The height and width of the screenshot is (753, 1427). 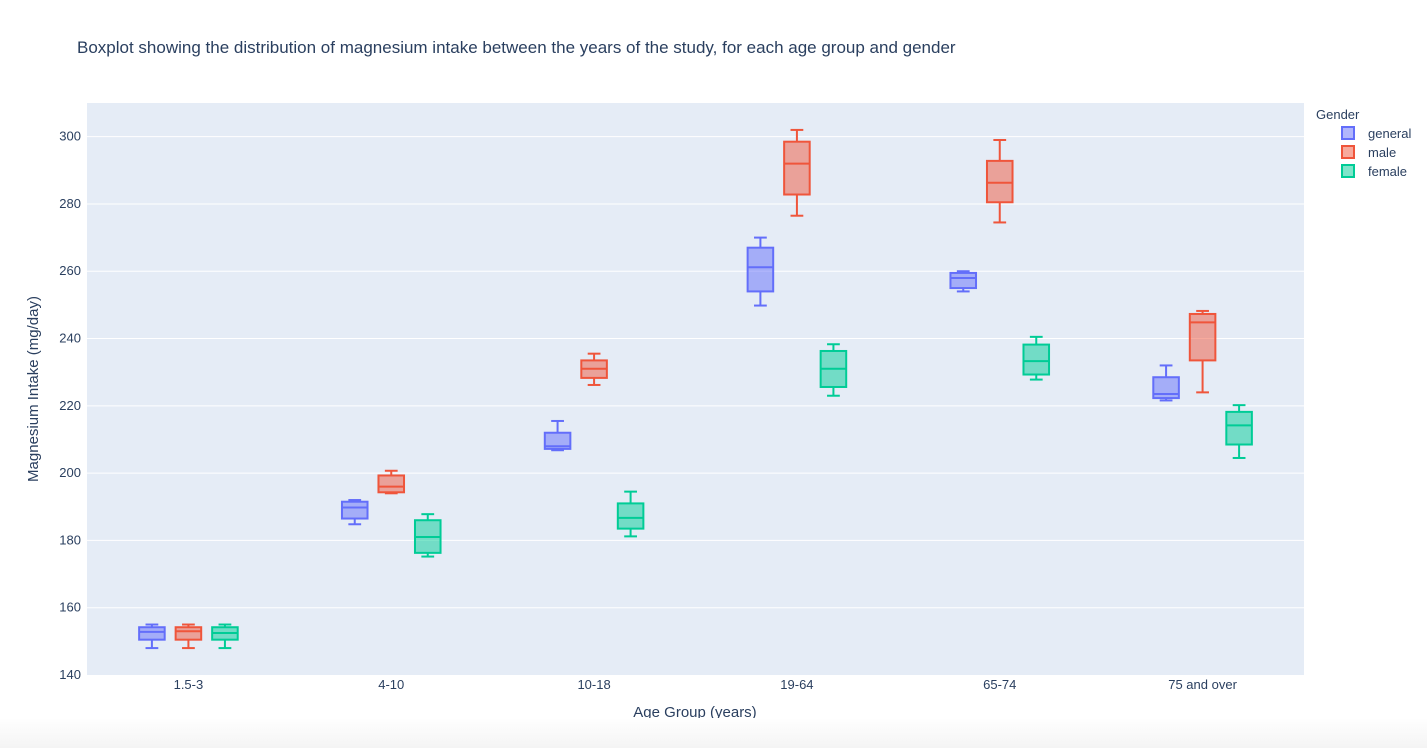 I want to click on x-tick-label: 10-18, so click(x=593, y=684).